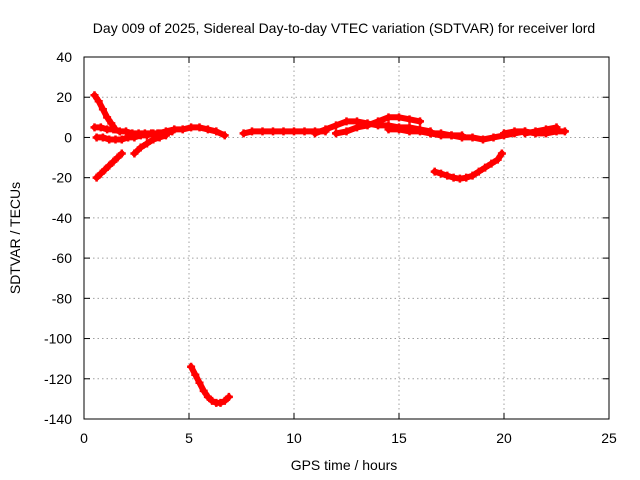 This screenshot has width=640, height=480. What do you see at coordinates (399, 438) in the screenshot?
I see `x-tick-label: 15` at bounding box center [399, 438].